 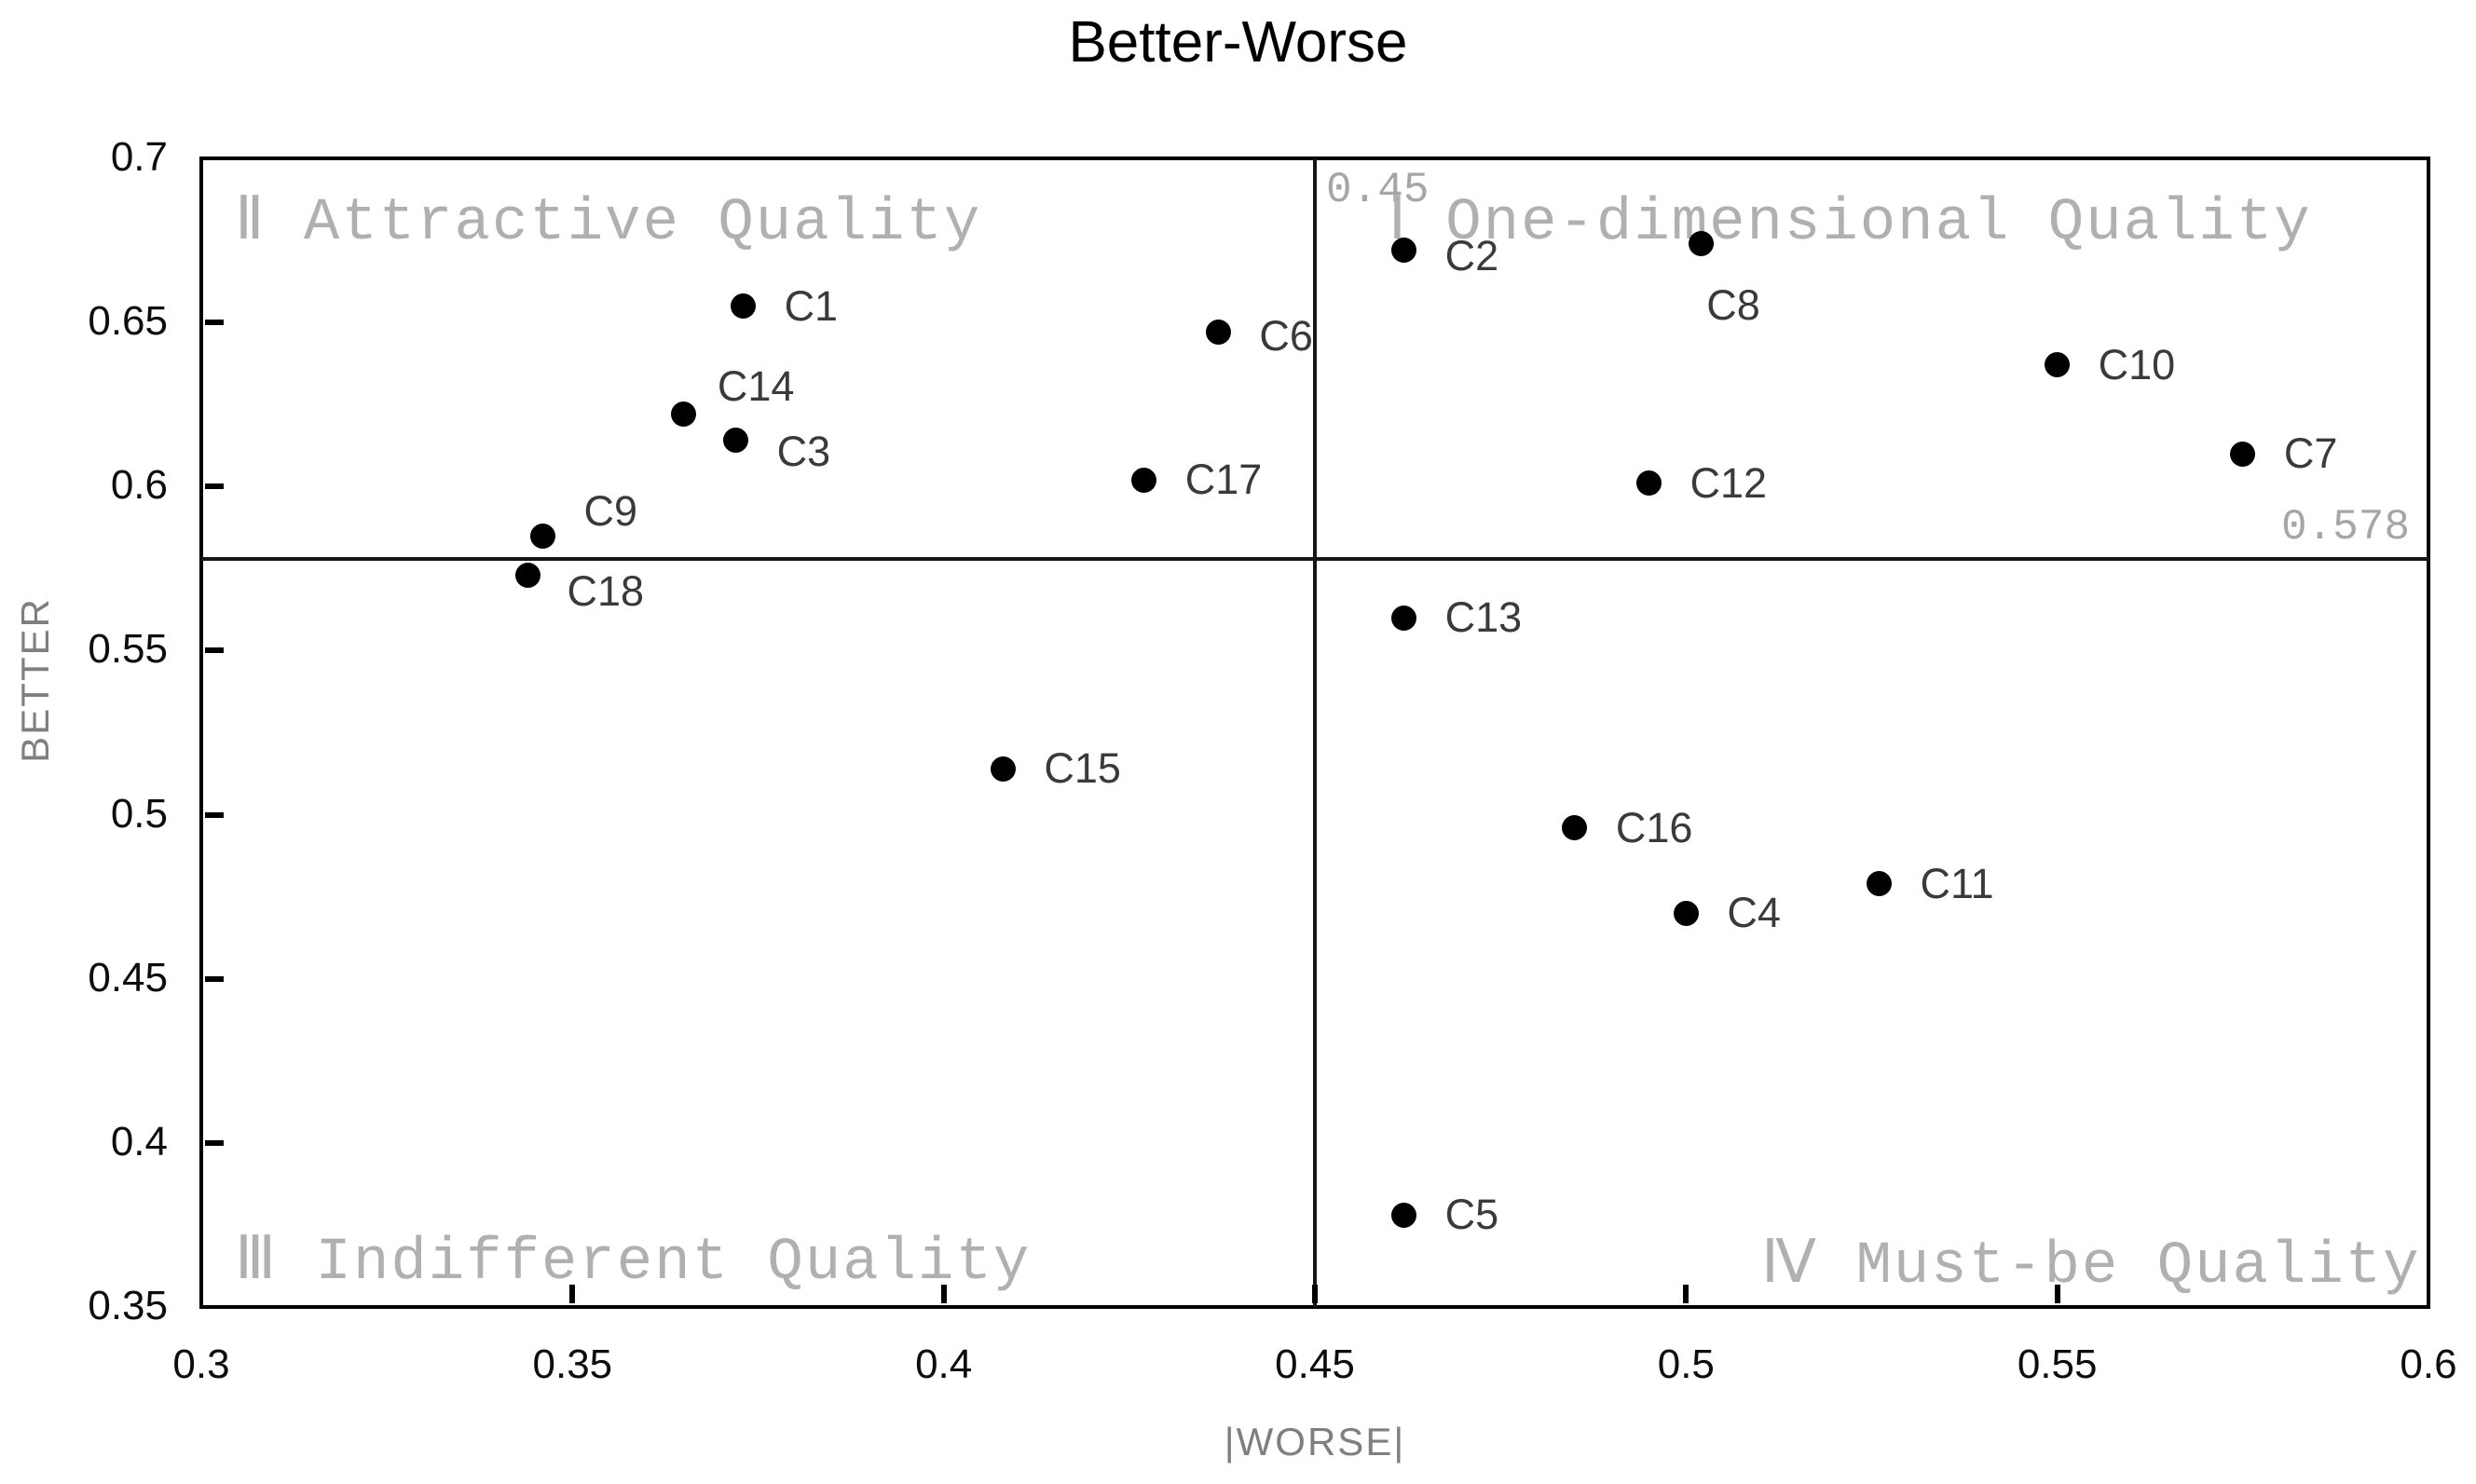 What do you see at coordinates (1850, 223) in the screenshot?
I see `quadrant-label-one-dimensional: Ⅰ One-dimensional Quality` at bounding box center [1850, 223].